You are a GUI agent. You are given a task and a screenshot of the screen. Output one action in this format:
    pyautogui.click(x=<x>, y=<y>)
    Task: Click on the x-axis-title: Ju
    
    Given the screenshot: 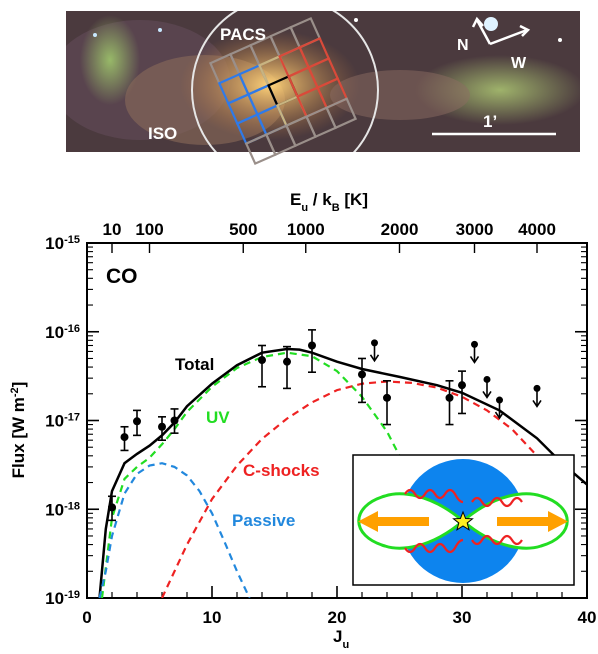 What is the action you would take?
    pyautogui.click(x=341, y=639)
    